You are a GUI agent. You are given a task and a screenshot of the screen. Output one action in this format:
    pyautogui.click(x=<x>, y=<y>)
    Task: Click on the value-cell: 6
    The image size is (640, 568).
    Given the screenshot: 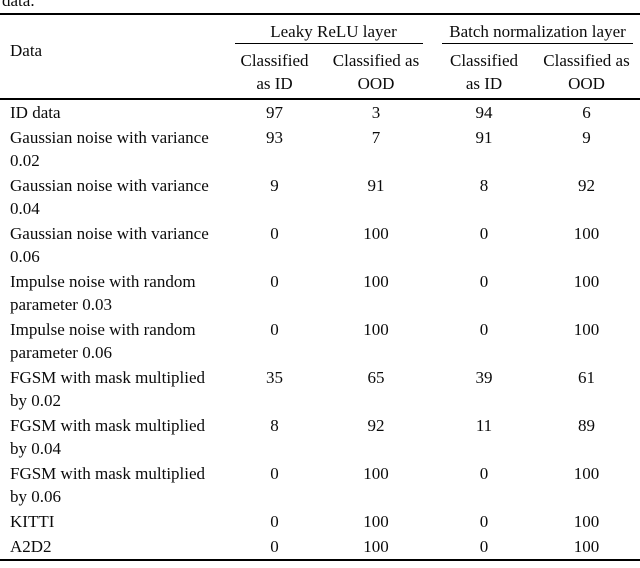 What is the action you would take?
    pyautogui.click(x=586, y=112)
    